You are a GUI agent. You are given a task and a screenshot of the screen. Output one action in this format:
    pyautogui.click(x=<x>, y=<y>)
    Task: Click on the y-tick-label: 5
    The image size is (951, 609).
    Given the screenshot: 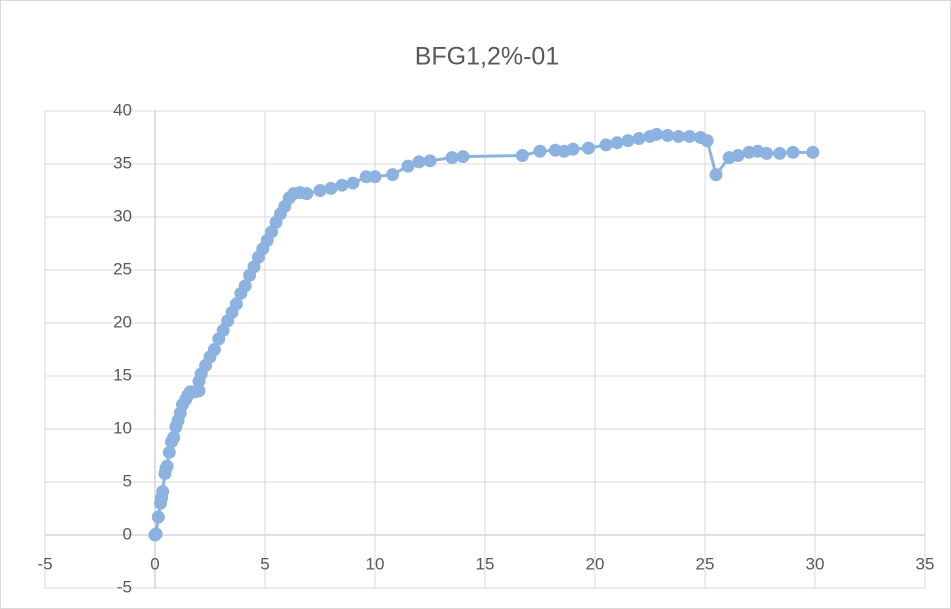 What is the action you would take?
    pyautogui.click(x=127, y=480)
    